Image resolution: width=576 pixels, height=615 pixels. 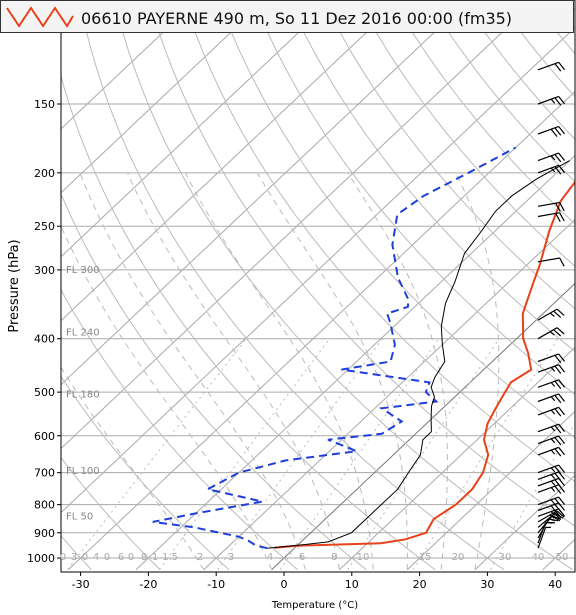 What do you see at coordinates (44, 270) in the screenshot?
I see `y-tick-label: 300` at bounding box center [44, 270].